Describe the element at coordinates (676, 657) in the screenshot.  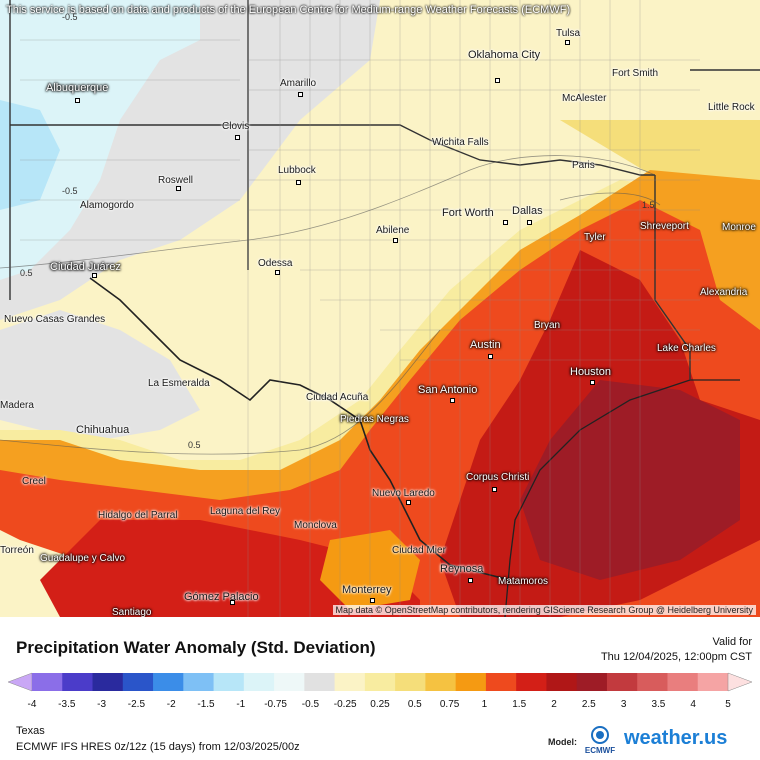
I see `valid-time: Thu 12/04/2025, 12:00pm CST` at that location.